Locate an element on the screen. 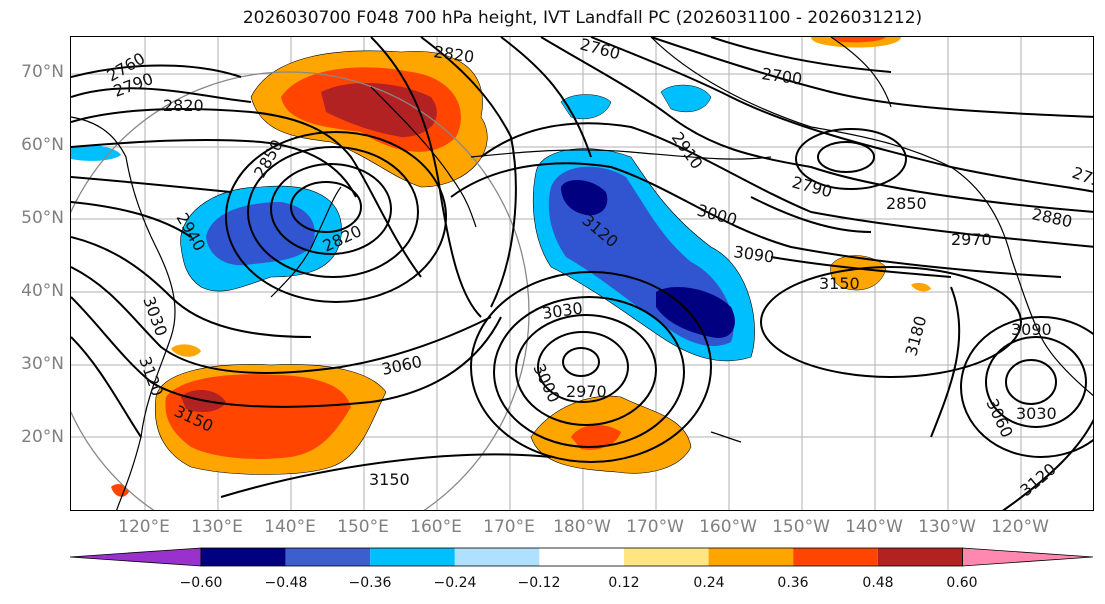  colorbar-tick: −0.48 is located at coordinates (286, 583).